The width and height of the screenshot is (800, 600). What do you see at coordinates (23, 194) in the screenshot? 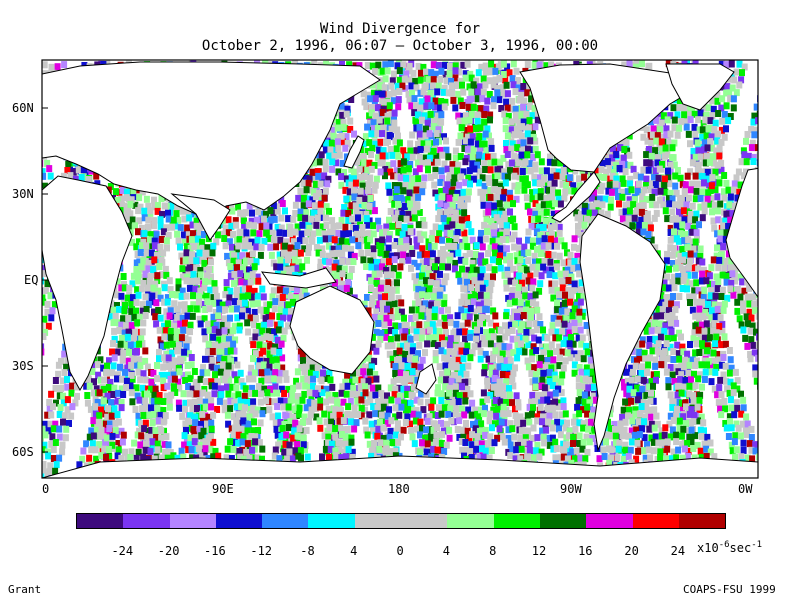
I see `lat-label-30n: 30N` at bounding box center [23, 194].